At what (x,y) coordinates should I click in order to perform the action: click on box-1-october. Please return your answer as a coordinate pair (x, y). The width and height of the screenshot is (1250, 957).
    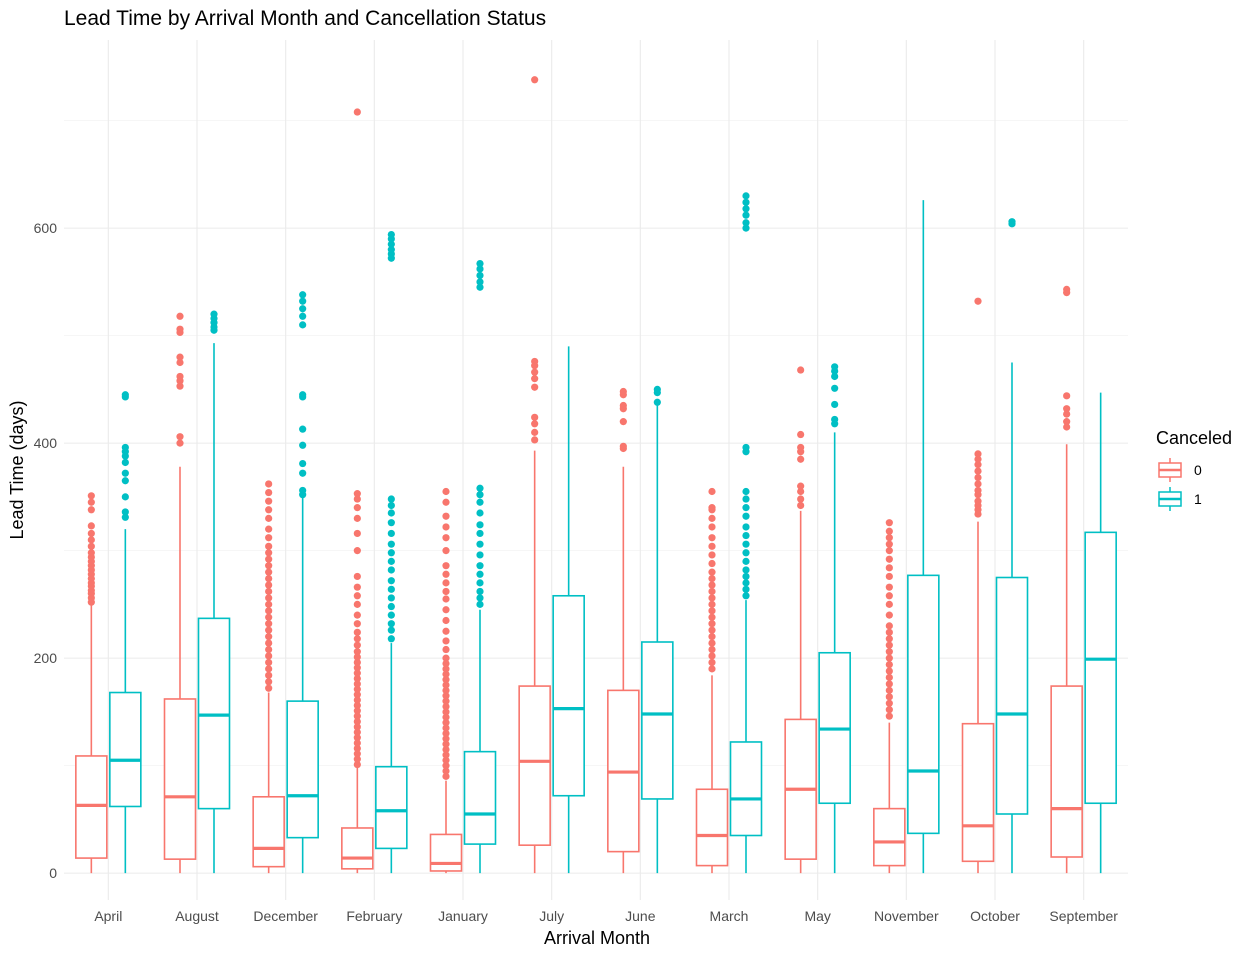
    Looking at the image, I should click on (1012, 546).